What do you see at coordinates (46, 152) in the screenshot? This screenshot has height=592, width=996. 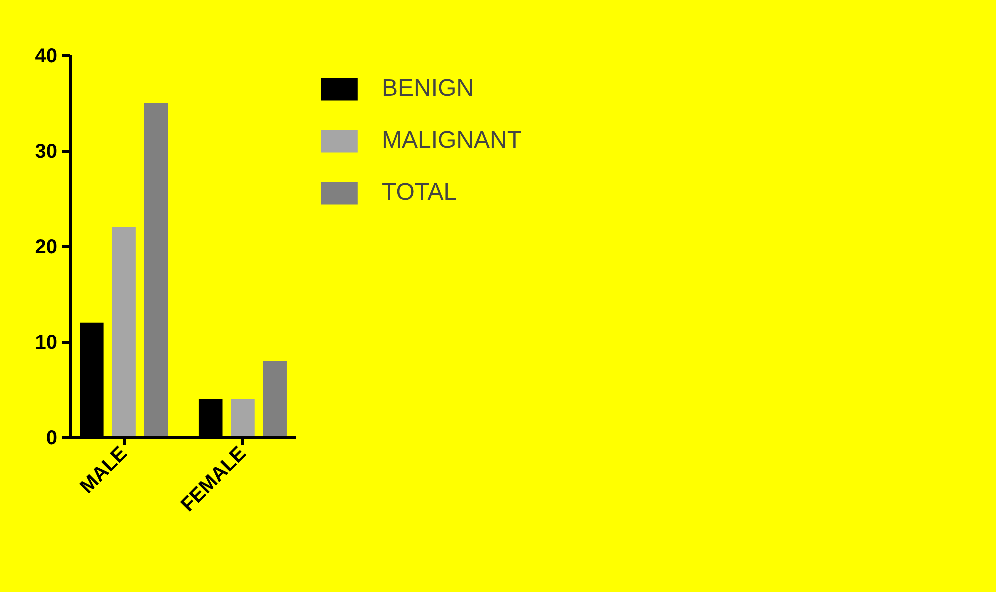 I see `y-tick-label: 30` at bounding box center [46, 152].